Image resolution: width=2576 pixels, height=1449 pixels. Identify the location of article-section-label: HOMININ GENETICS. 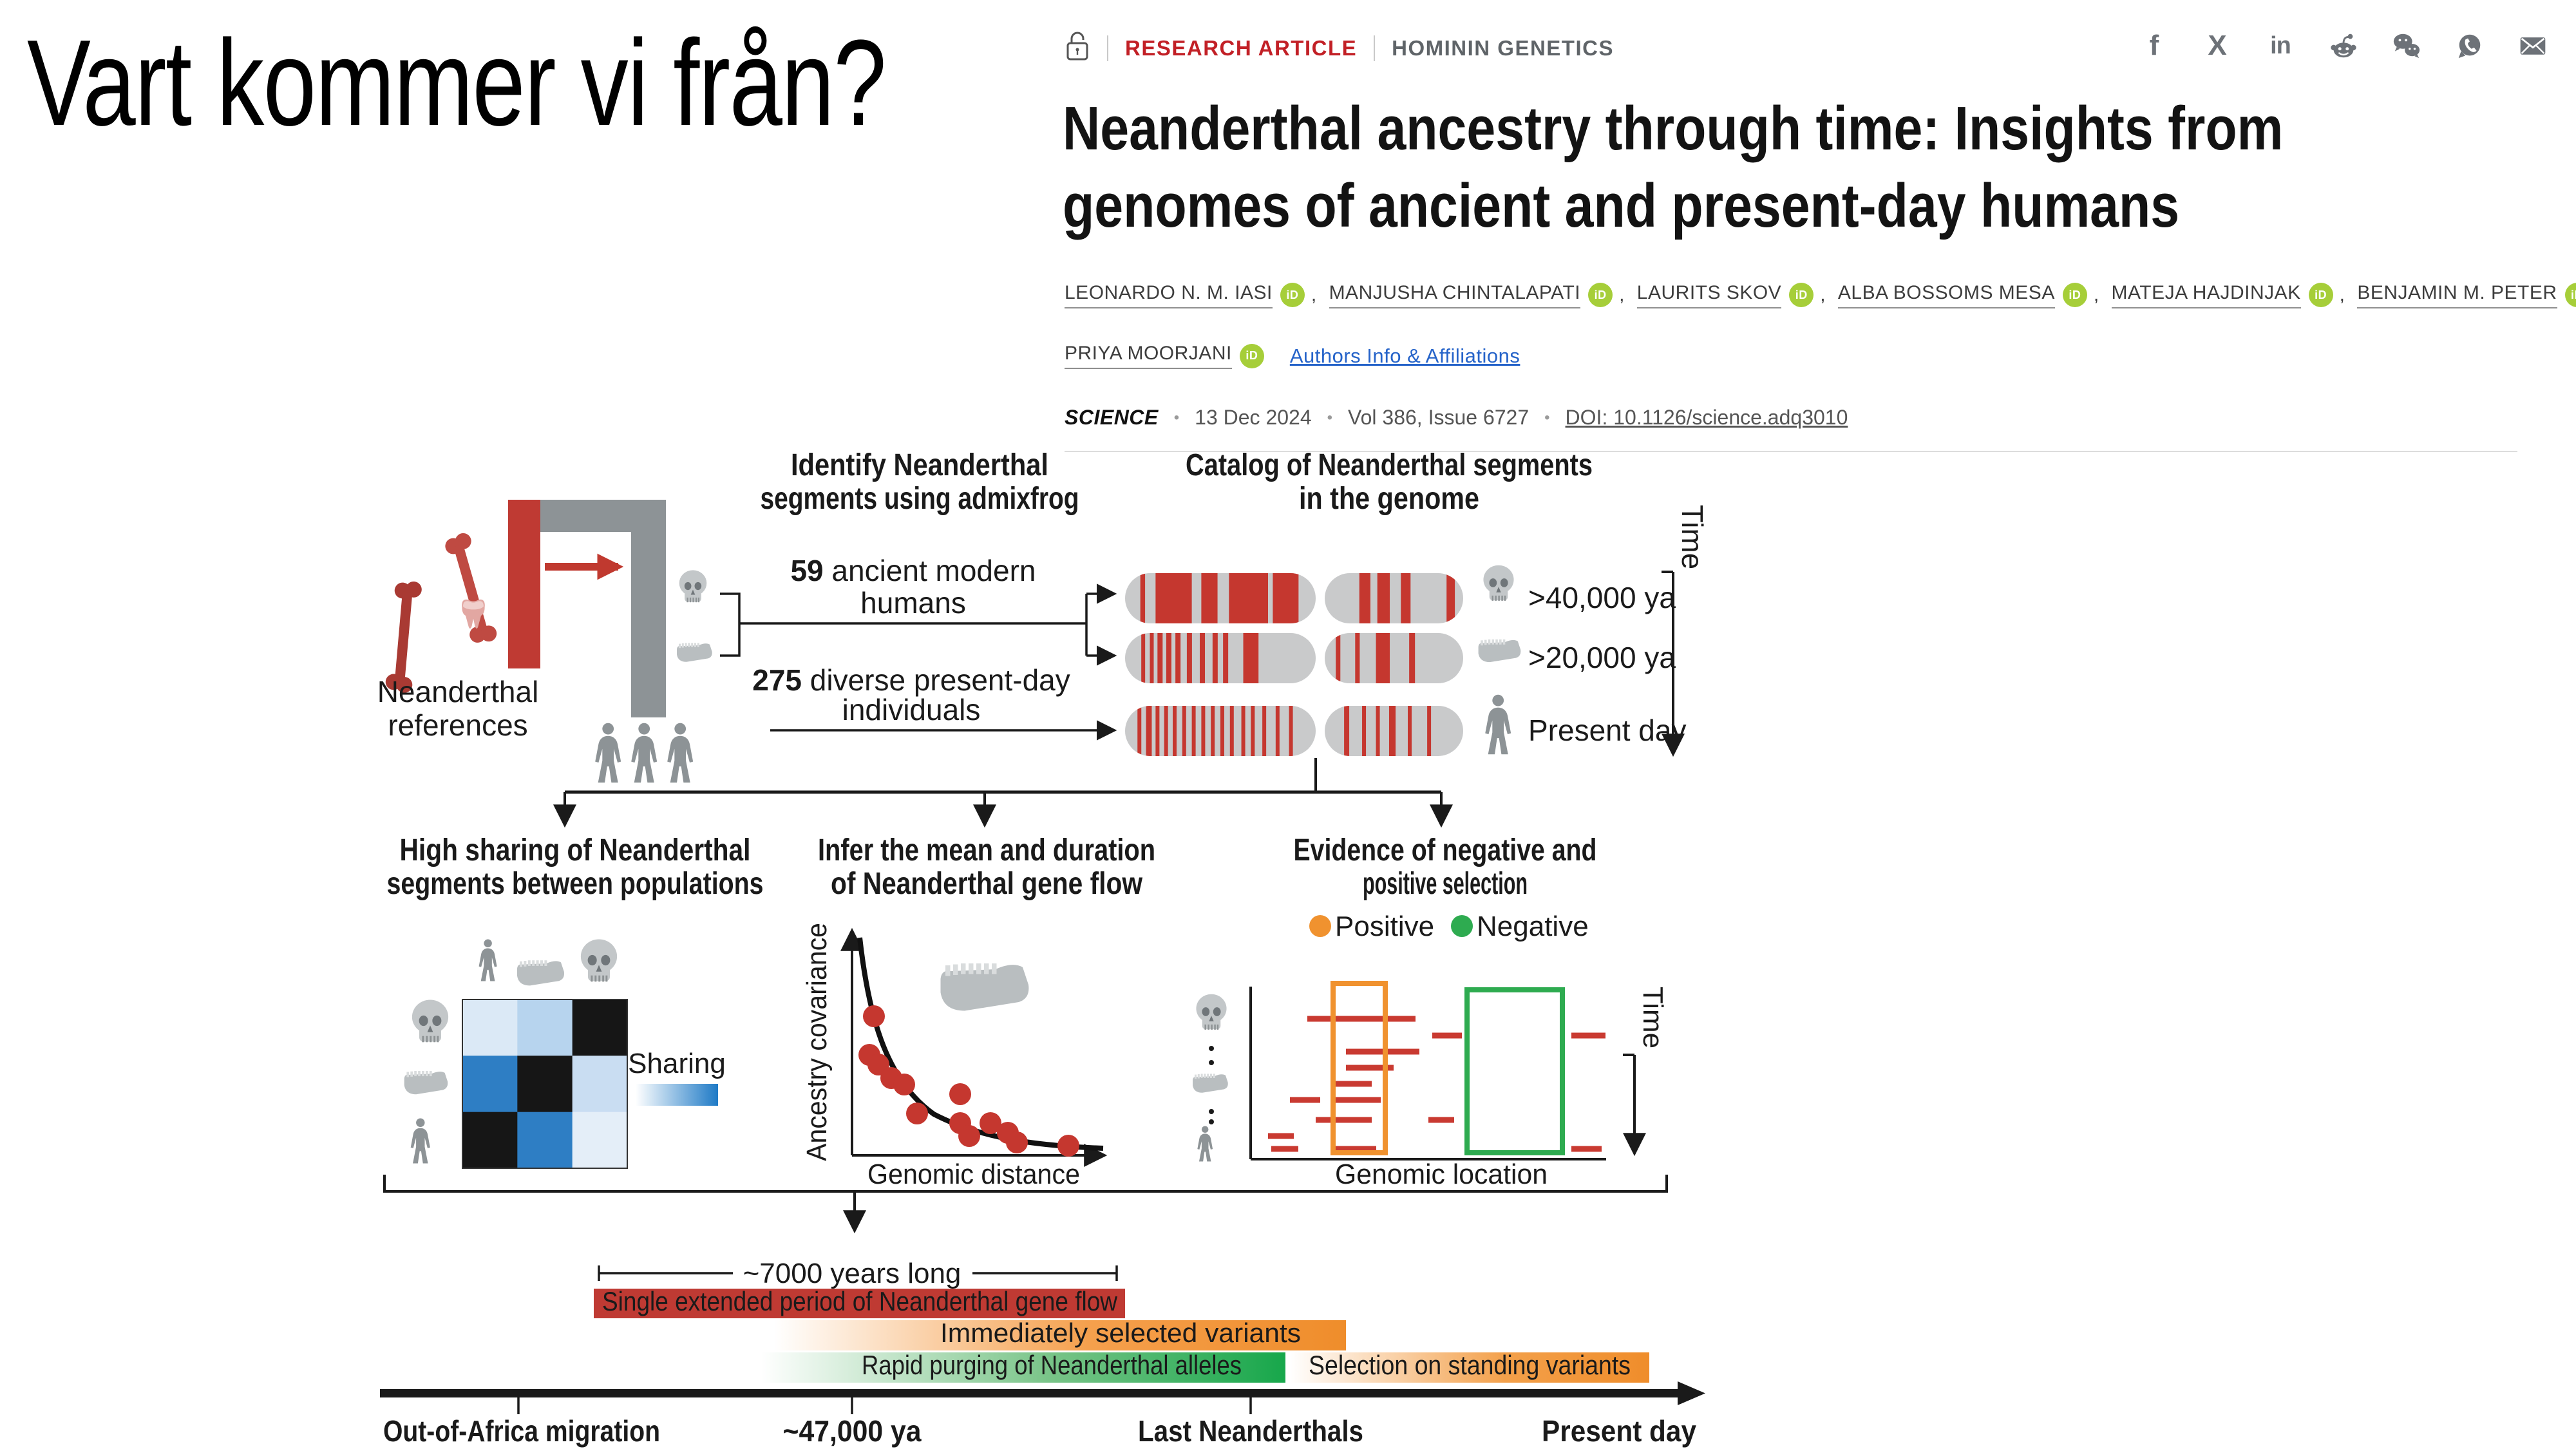
(1503, 48).